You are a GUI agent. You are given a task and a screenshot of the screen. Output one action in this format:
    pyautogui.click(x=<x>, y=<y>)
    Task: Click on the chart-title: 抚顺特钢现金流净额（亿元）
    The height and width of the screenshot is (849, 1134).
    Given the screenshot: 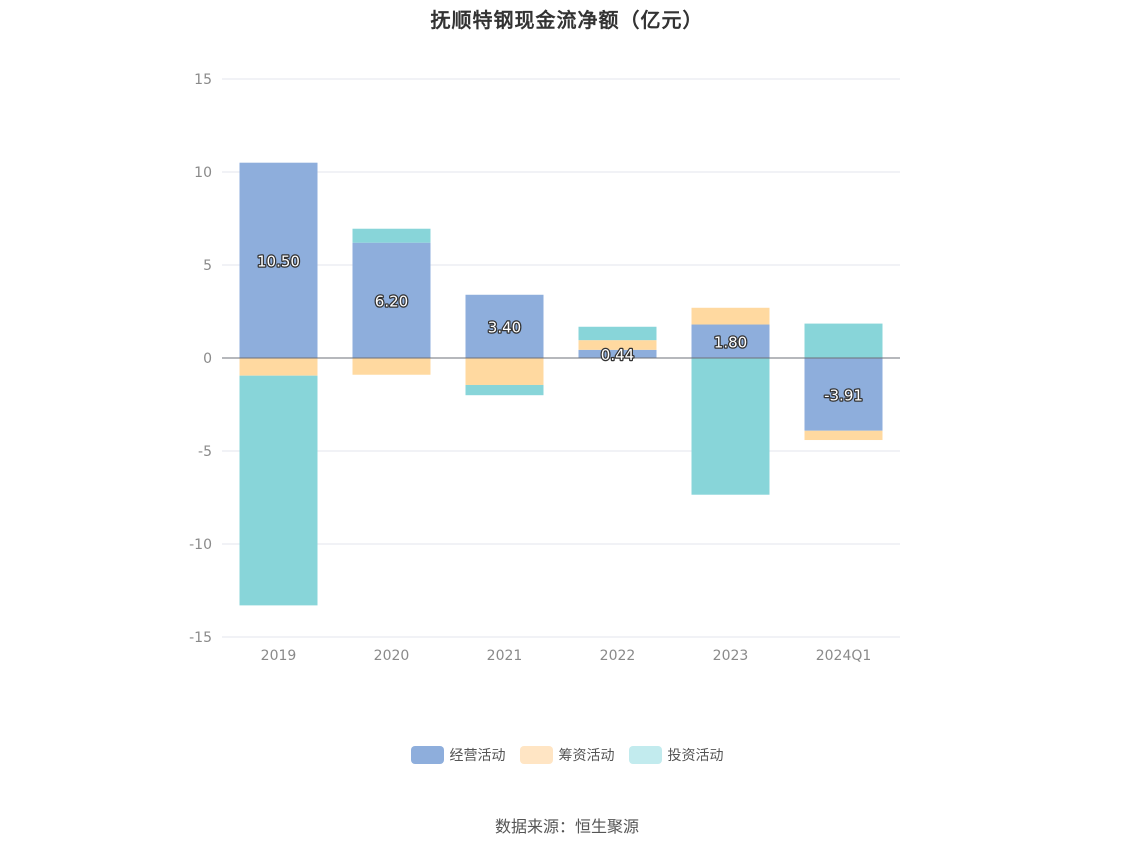 What is the action you would take?
    pyautogui.click(x=567, y=20)
    